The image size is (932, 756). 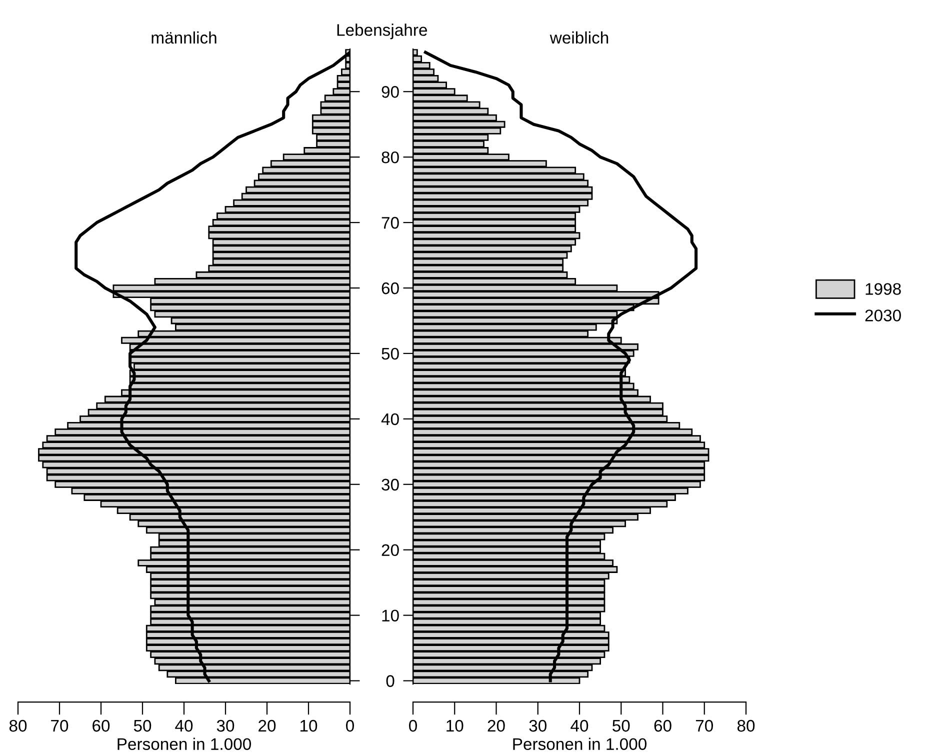 What do you see at coordinates (382, 32) in the screenshot?
I see `y-axis-title: Lebensjahre` at bounding box center [382, 32].